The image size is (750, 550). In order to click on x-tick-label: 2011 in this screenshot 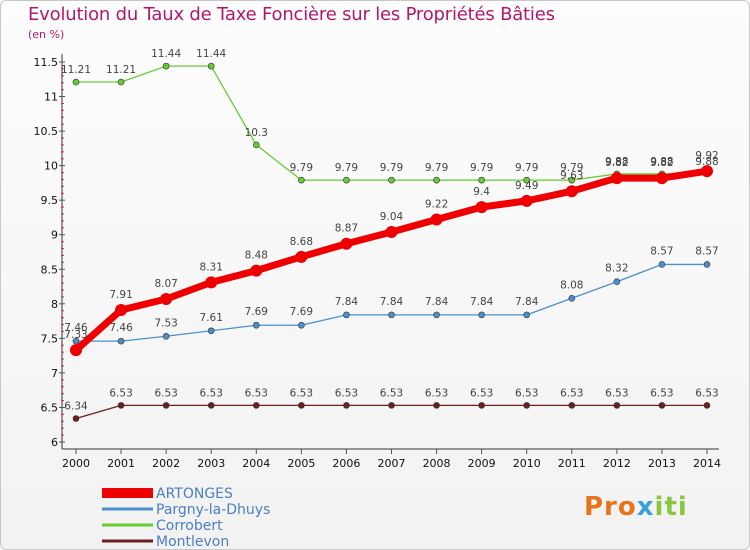, I will do `click(572, 463)`.